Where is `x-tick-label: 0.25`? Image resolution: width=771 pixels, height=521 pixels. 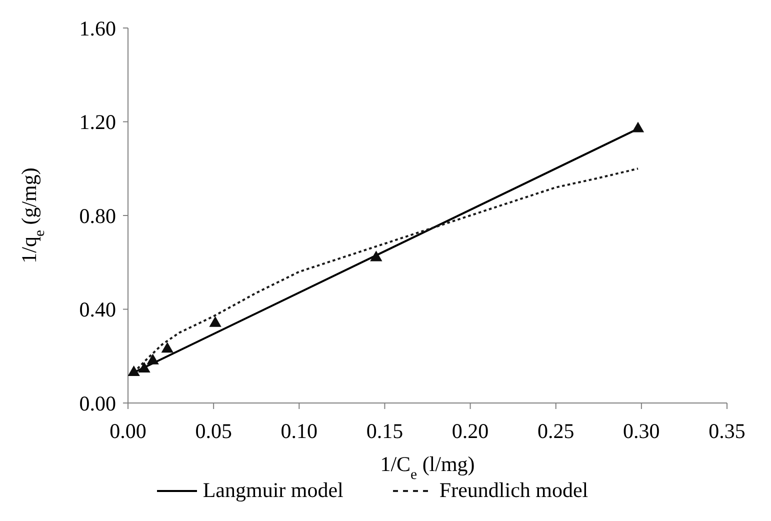
x-tick-label: 0.25 is located at coordinates (555, 430).